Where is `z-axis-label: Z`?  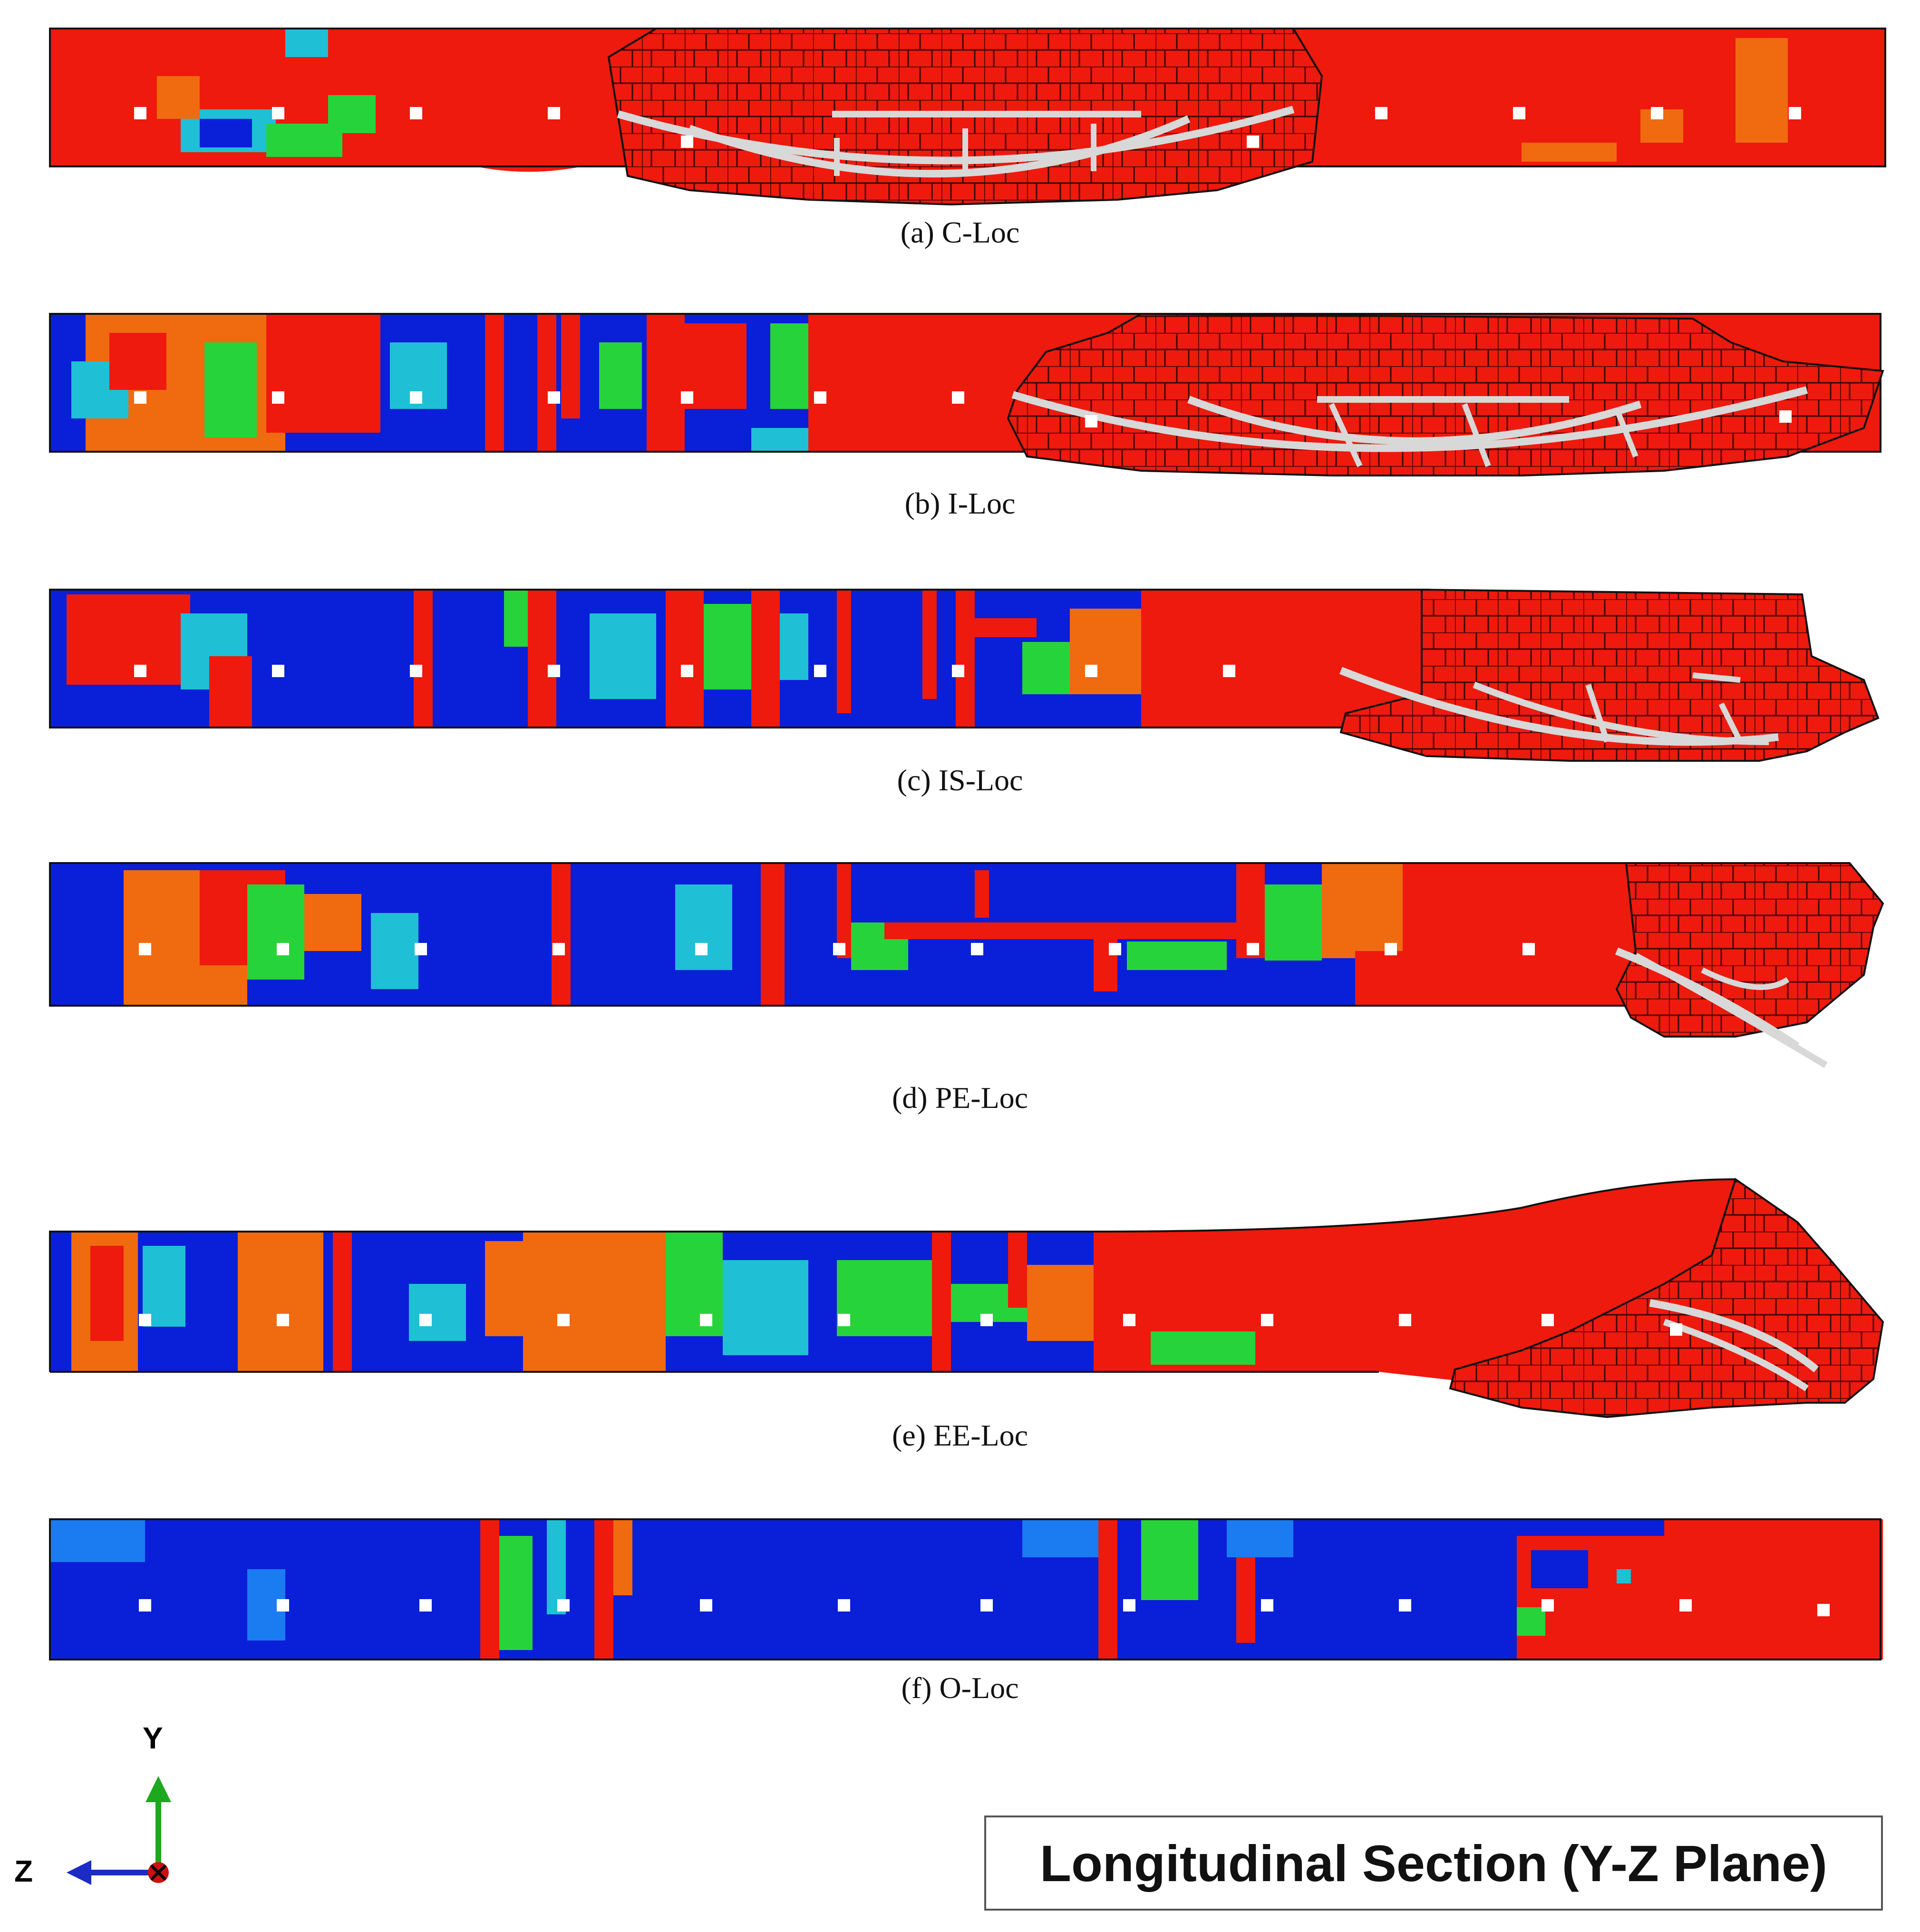 z-axis-label: Z is located at coordinates (23, 1871).